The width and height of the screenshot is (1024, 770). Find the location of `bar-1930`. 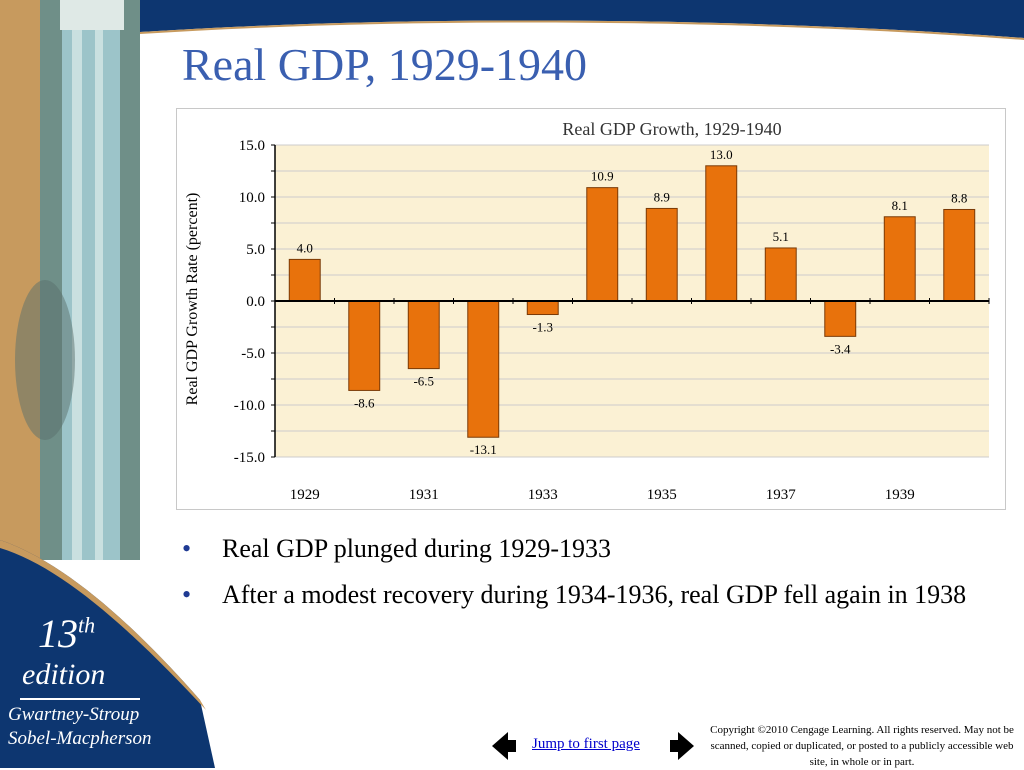

bar-1930 is located at coordinates (364, 345).